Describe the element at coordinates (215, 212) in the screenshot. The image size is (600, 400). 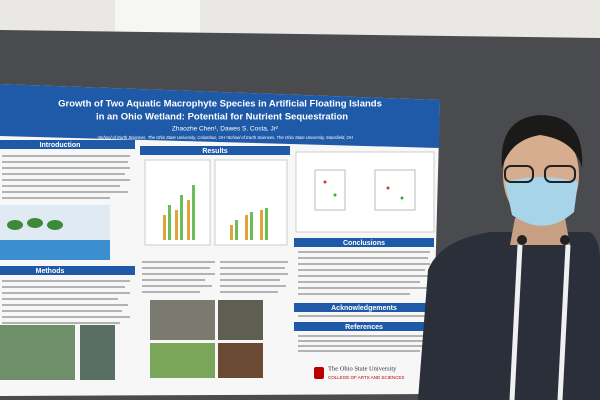
I see `chart-bars` at that location.